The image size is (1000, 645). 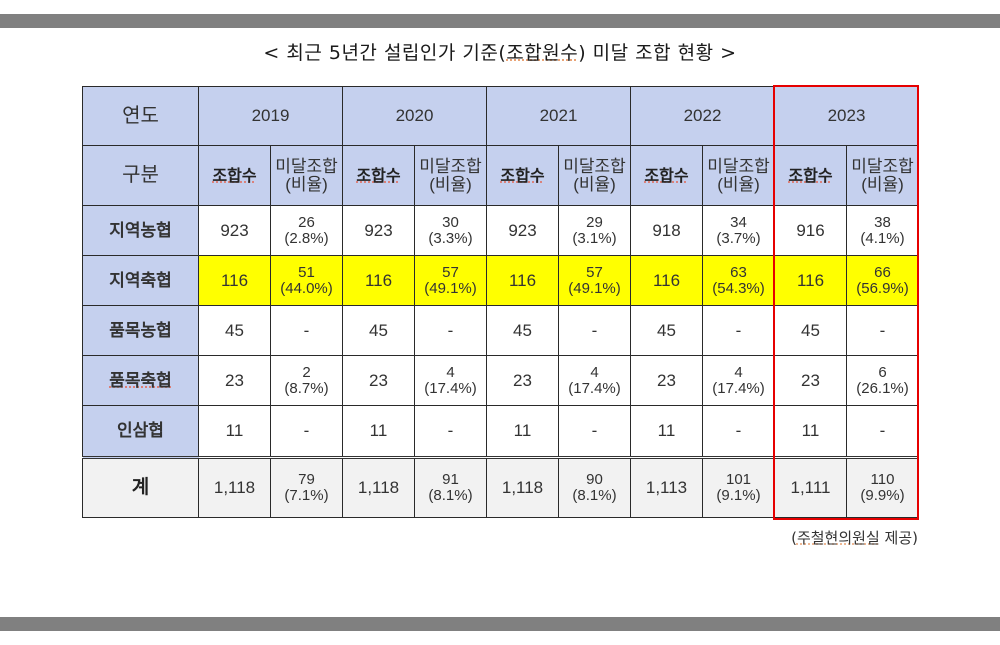 What do you see at coordinates (450, 487) in the screenshot?
I see `total-below: 91 (8.1%)` at bounding box center [450, 487].